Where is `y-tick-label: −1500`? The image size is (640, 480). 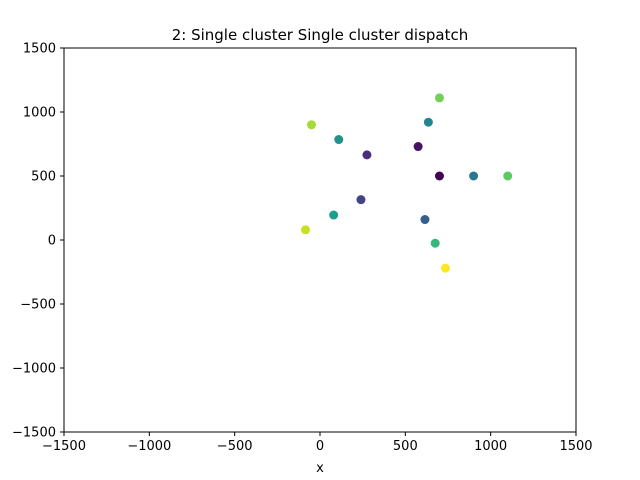
y-tick-label: −1500 is located at coordinates (34, 433).